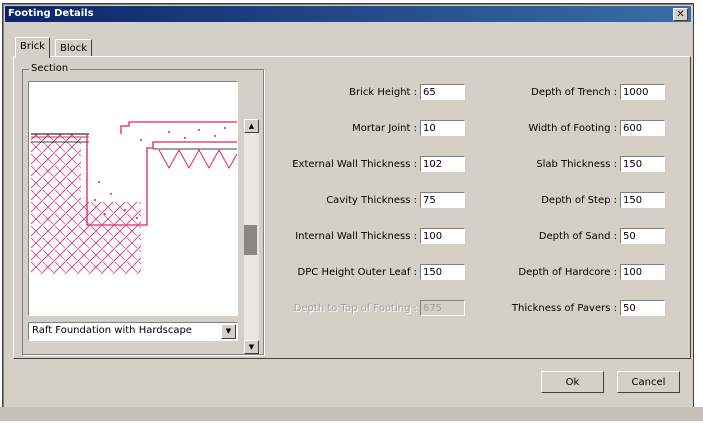 This screenshot has width=703, height=423. Describe the element at coordinates (251, 126) in the screenshot. I see `arrow-up-icon: ▲` at that location.